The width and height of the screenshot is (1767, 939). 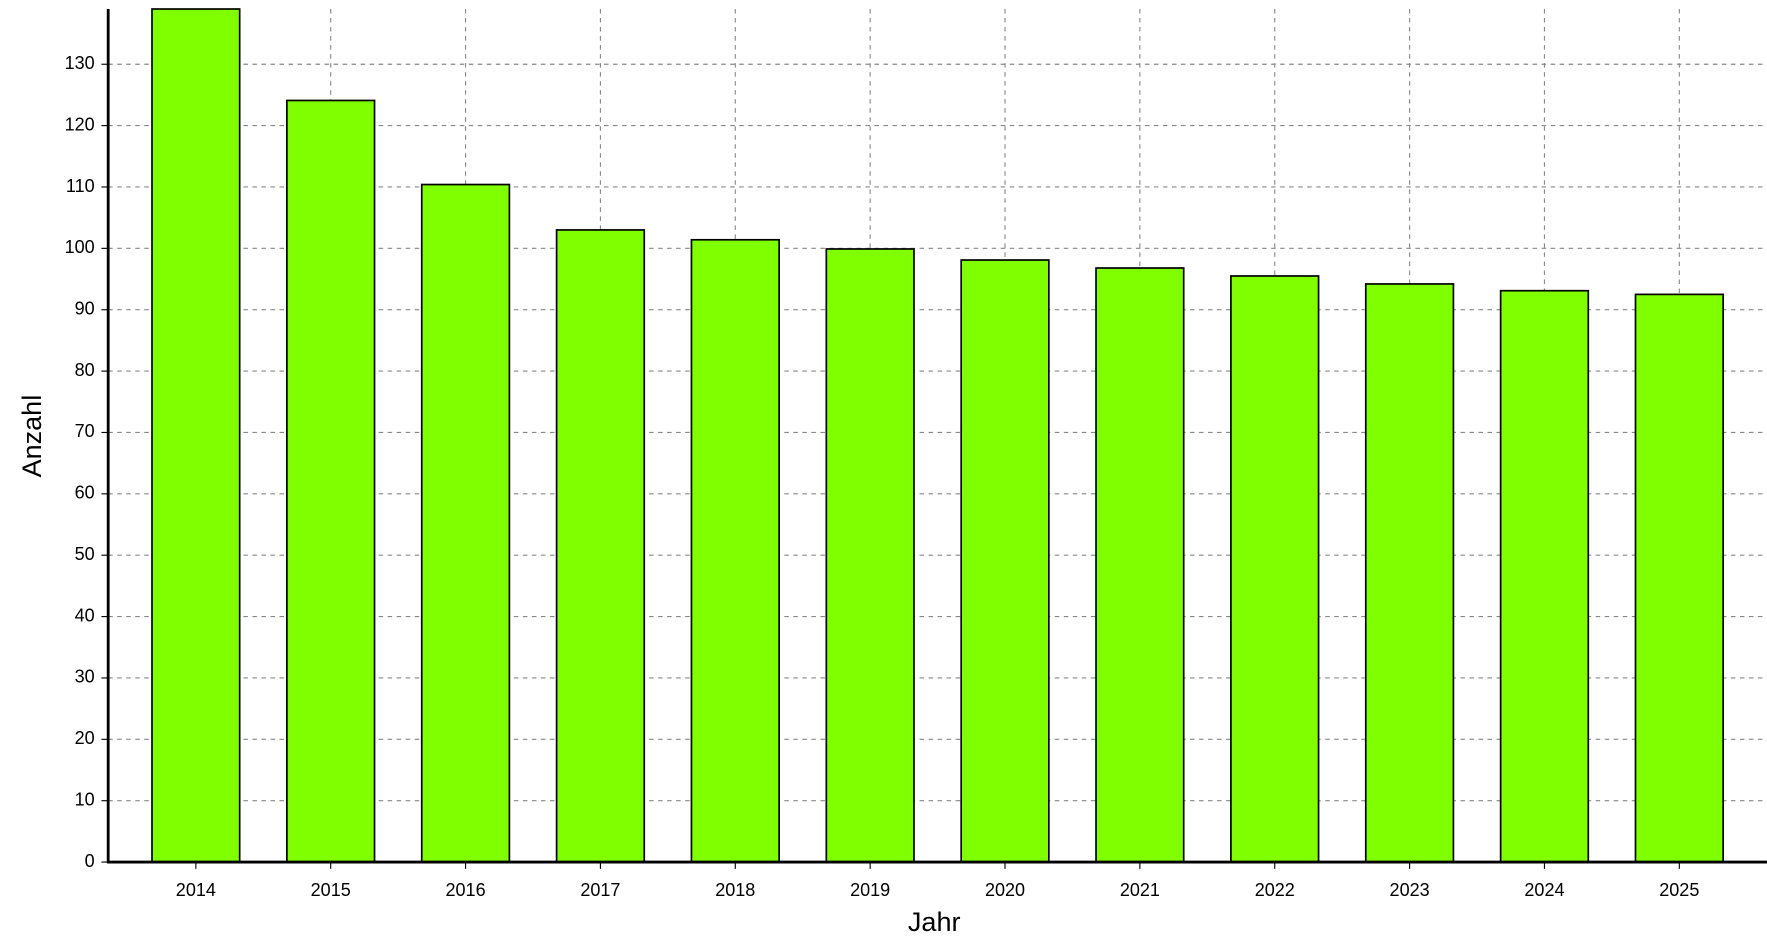 I want to click on x-tick-label: 2016, so click(x=466, y=890).